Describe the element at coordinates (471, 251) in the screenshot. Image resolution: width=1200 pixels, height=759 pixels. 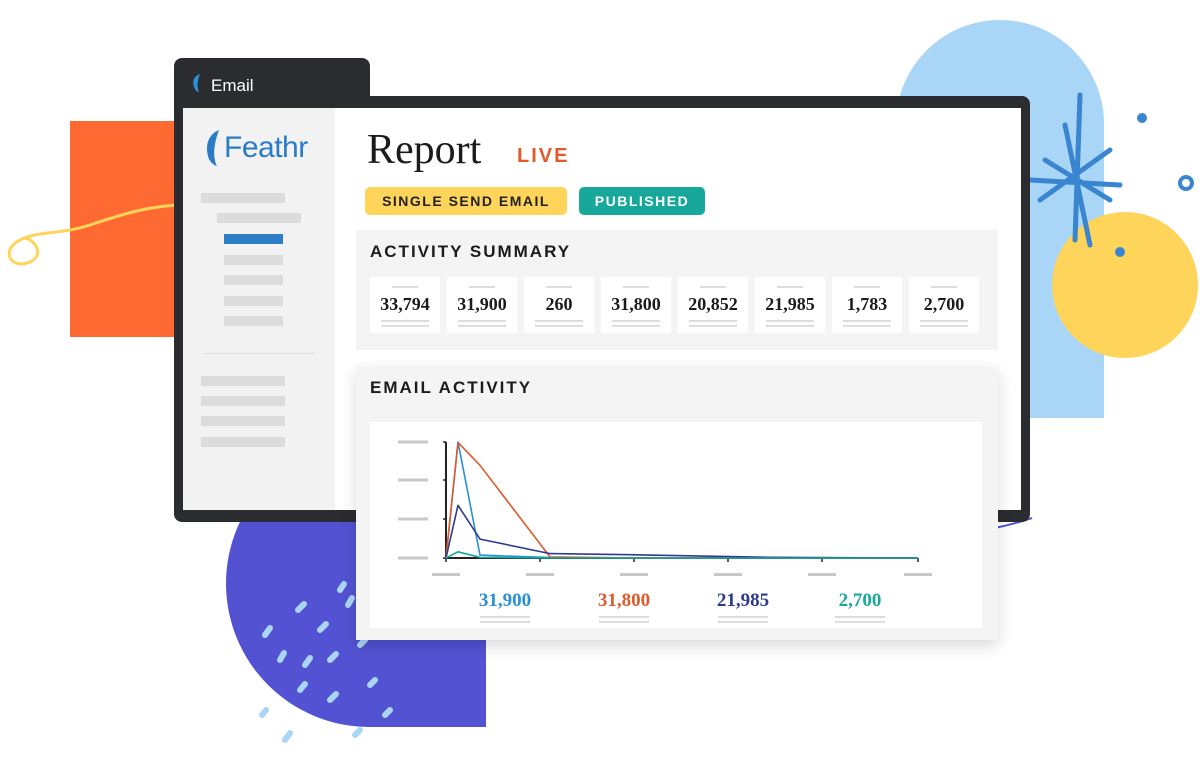
I see `activity-summary-title: ACTIVITY SUMMARY` at that location.